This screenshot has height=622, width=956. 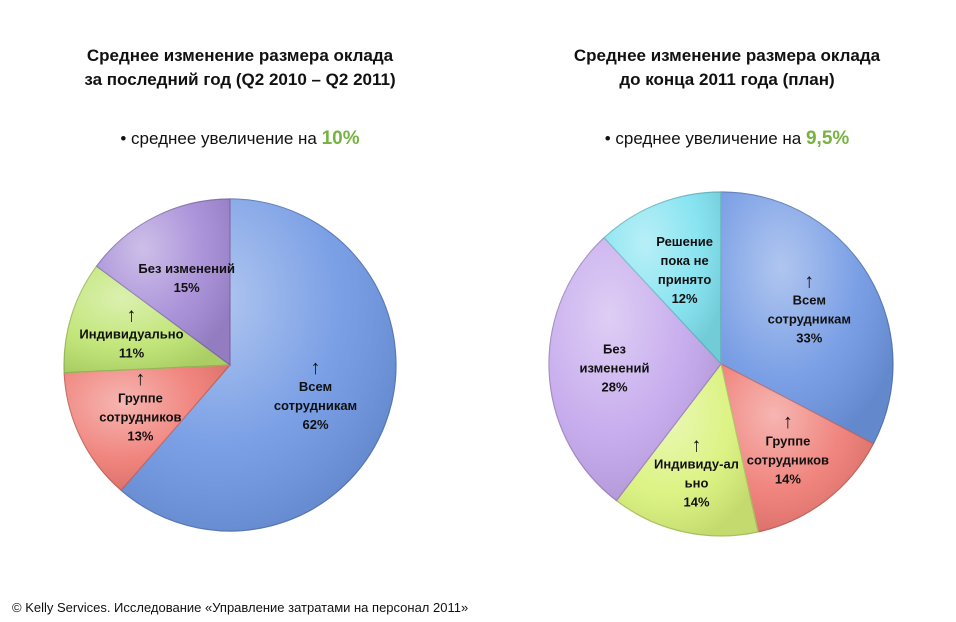 I want to click on chart1-slice-1-label: сотрудникам, so click(x=315, y=405).